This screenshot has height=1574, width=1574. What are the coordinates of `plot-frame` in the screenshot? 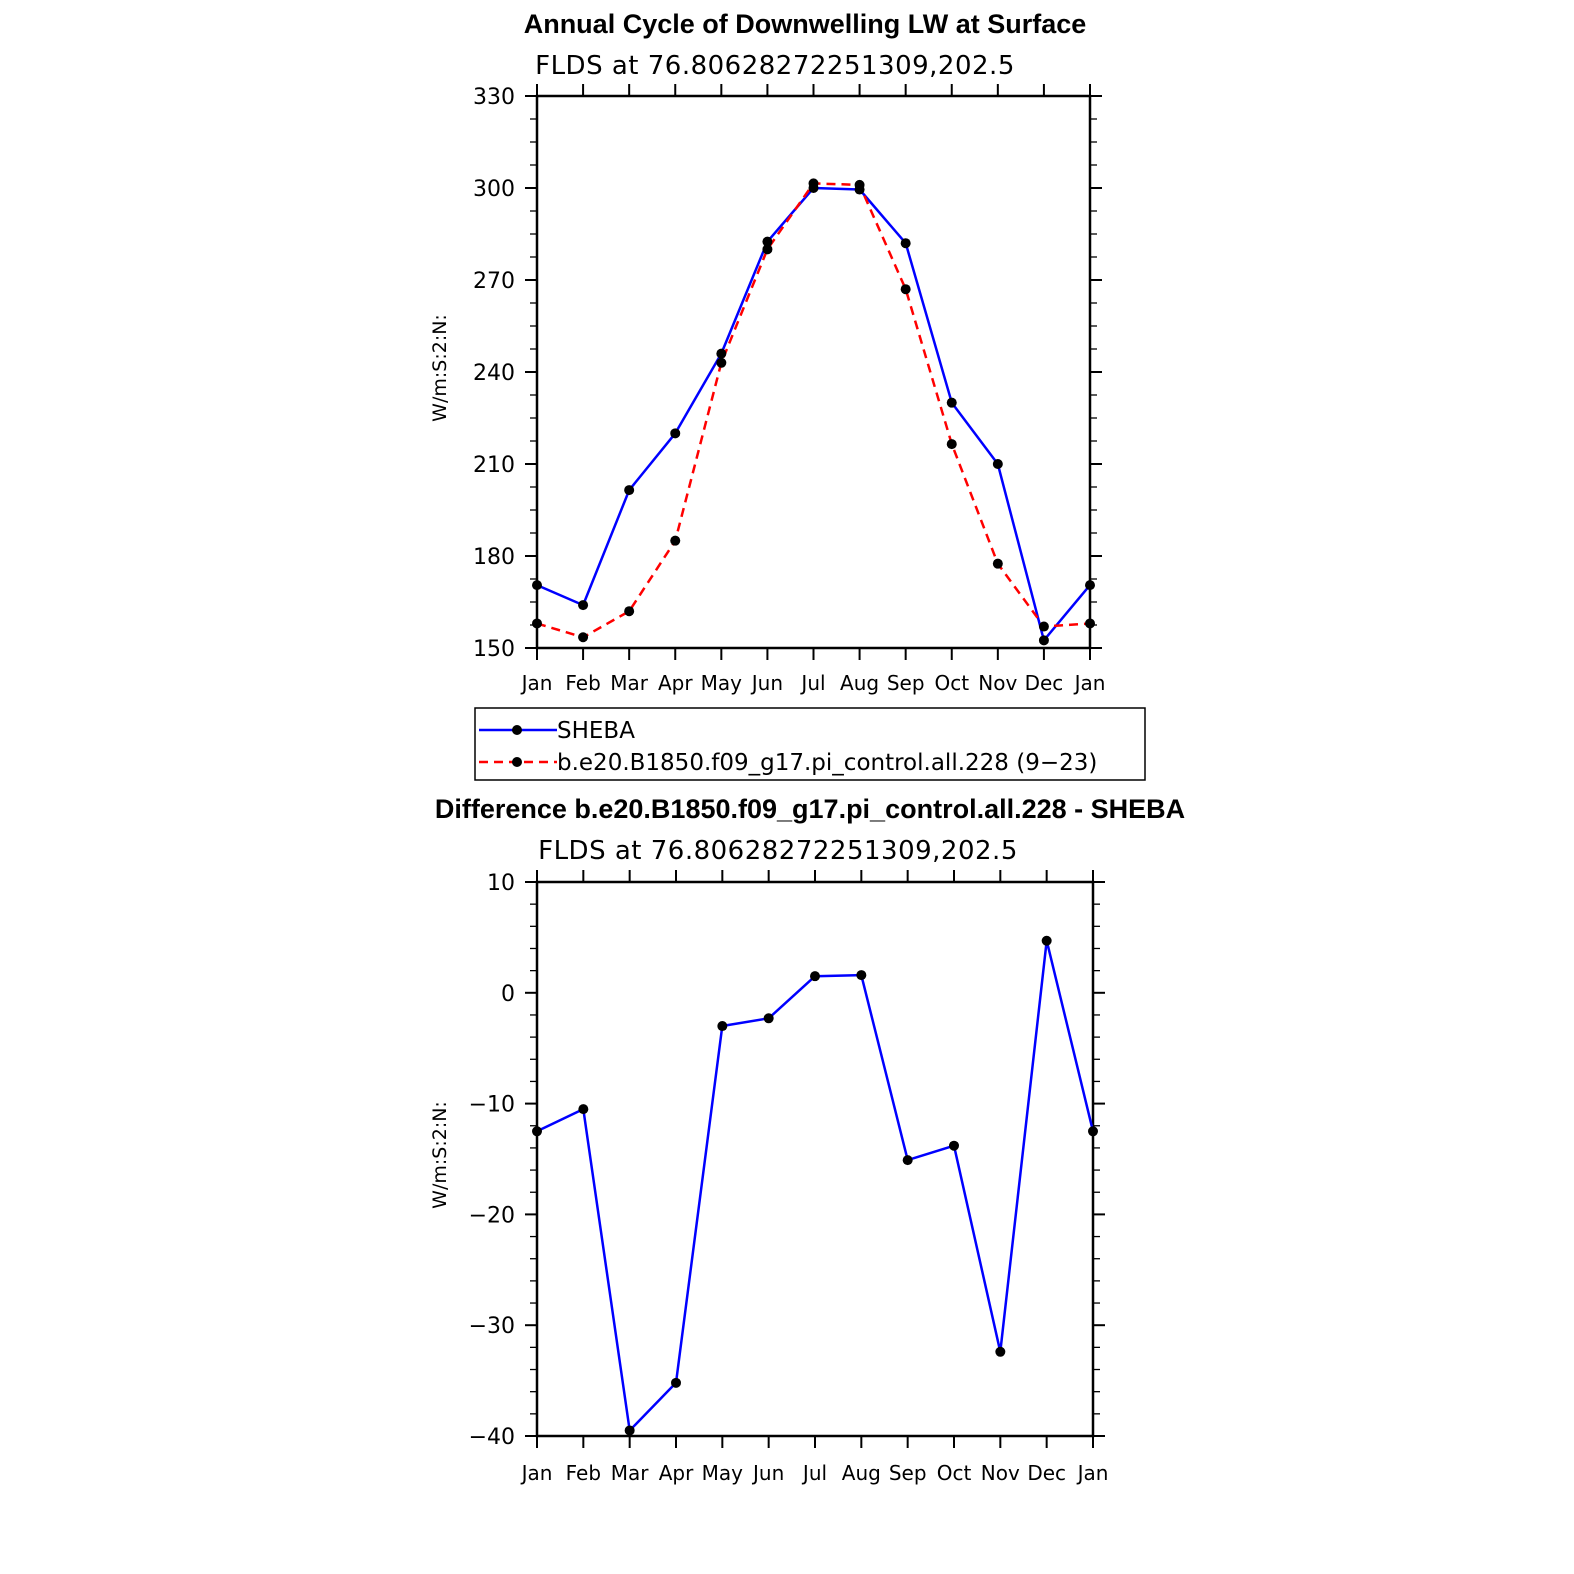 It's located at (815, 1159).